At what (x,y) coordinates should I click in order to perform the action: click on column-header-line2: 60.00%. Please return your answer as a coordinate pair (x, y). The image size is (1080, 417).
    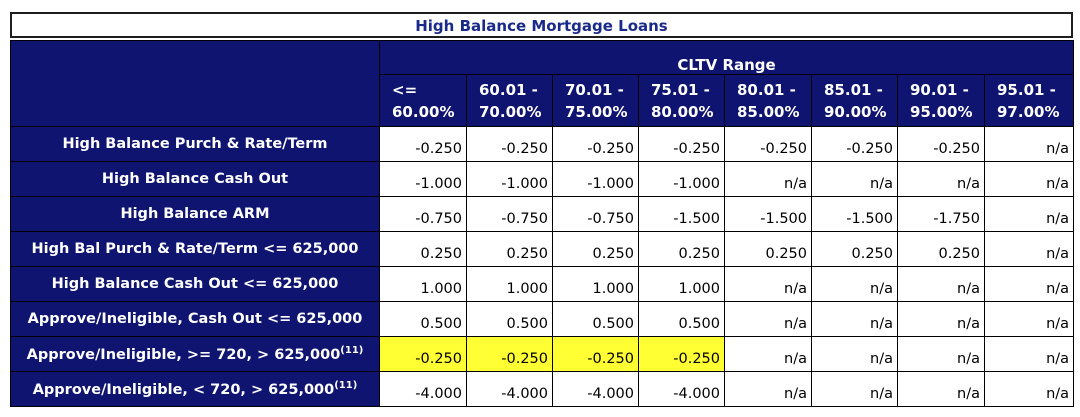
    Looking at the image, I should click on (423, 111).